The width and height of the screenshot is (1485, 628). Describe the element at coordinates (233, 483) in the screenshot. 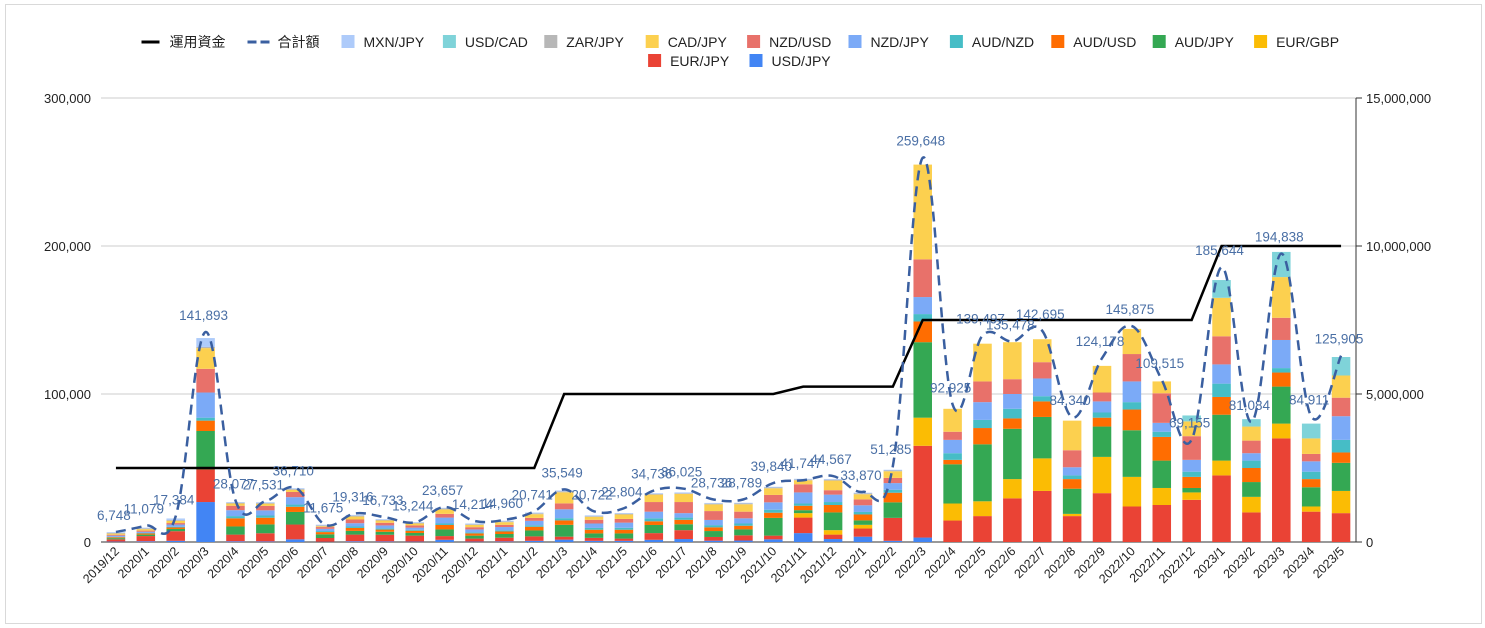

I see `data-label: 28,077` at that location.